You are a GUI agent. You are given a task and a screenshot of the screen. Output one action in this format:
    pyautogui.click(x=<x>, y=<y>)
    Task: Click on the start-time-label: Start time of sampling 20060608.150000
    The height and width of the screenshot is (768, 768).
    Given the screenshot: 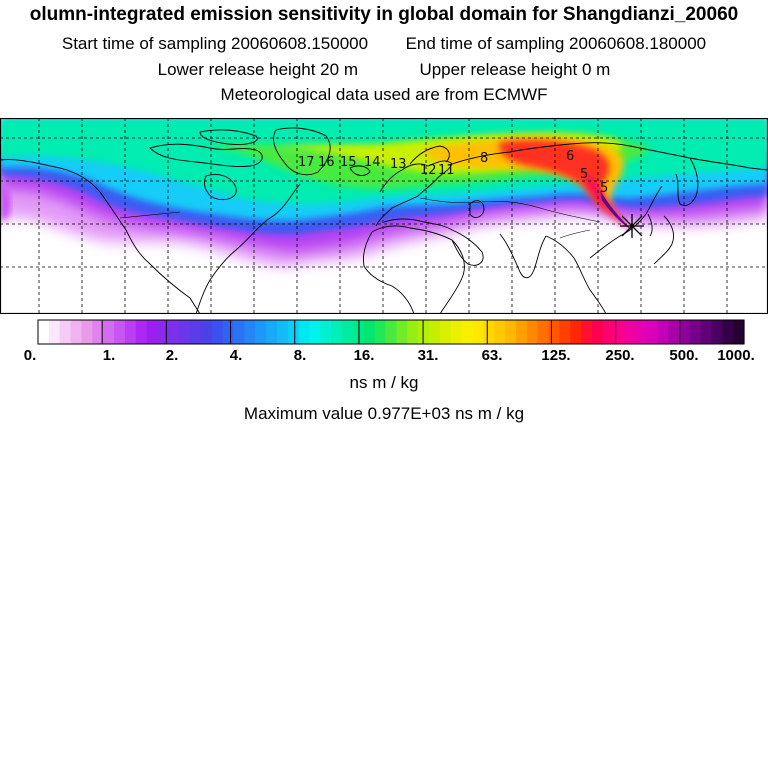 What is the action you would take?
    pyautogui.click(x=215, y=43)
    